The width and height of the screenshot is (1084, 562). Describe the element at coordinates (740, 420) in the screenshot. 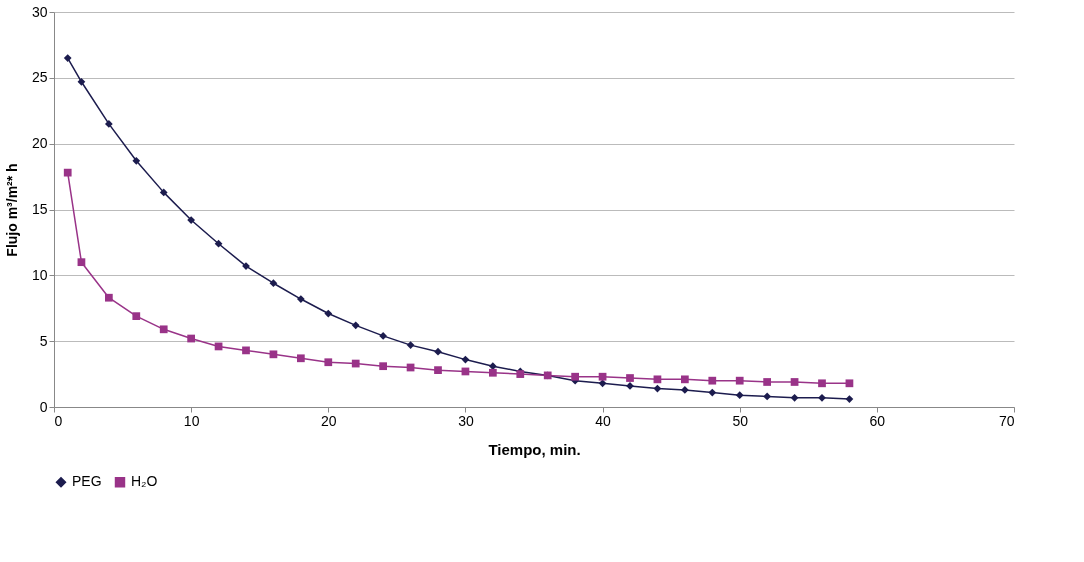

I see `x-tick-label: 50` at that location.